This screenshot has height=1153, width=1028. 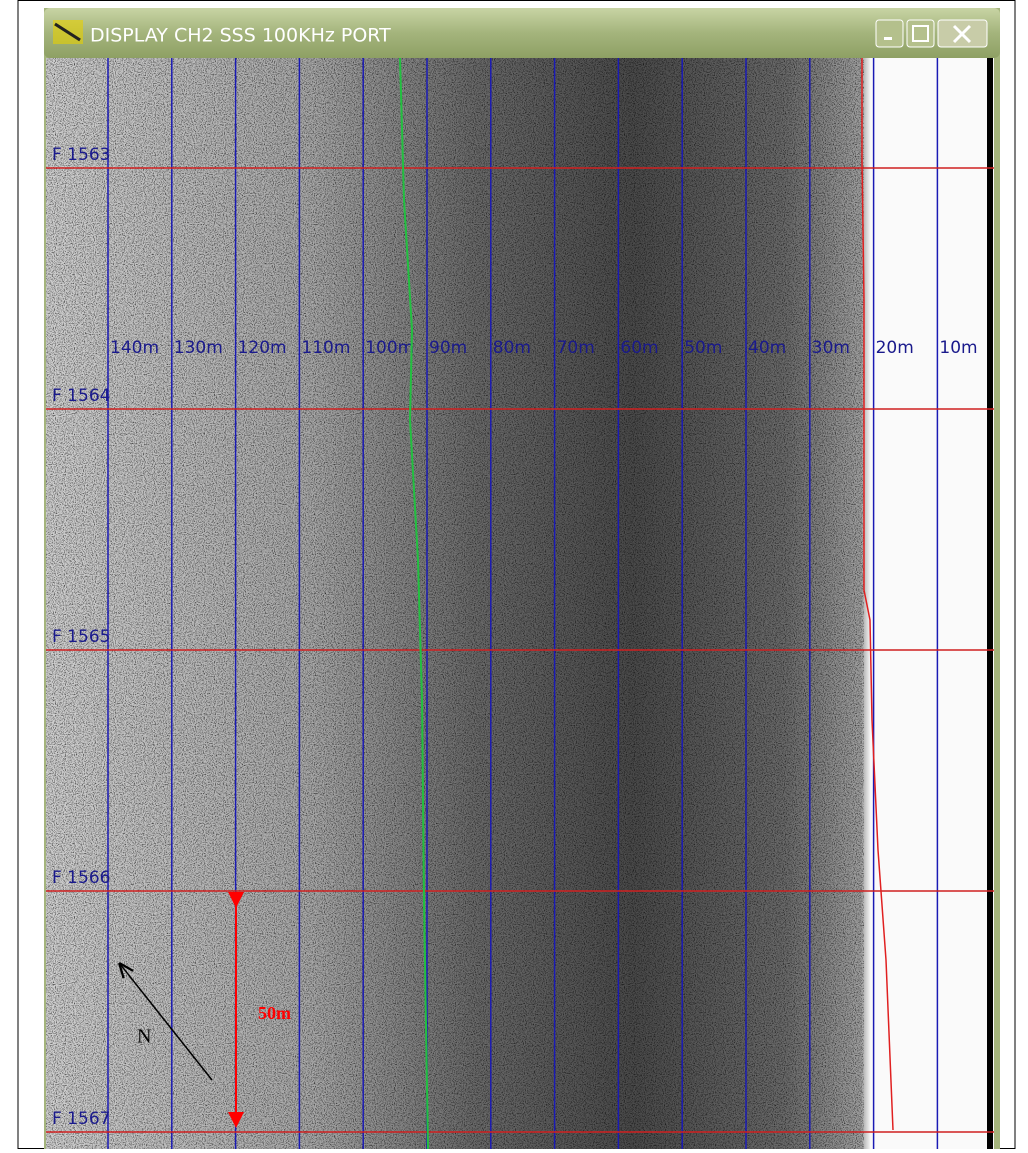 What do you see at coordinates (831, 348) in the screenshot?
I see `range-label: 30m` at bounding box center [831, 348].